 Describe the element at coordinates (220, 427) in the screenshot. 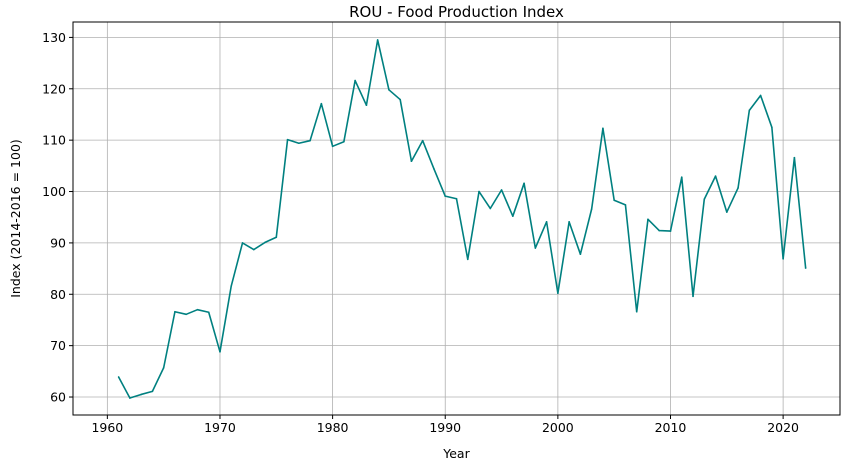

I see `x-tick-label: 1970` at that location.